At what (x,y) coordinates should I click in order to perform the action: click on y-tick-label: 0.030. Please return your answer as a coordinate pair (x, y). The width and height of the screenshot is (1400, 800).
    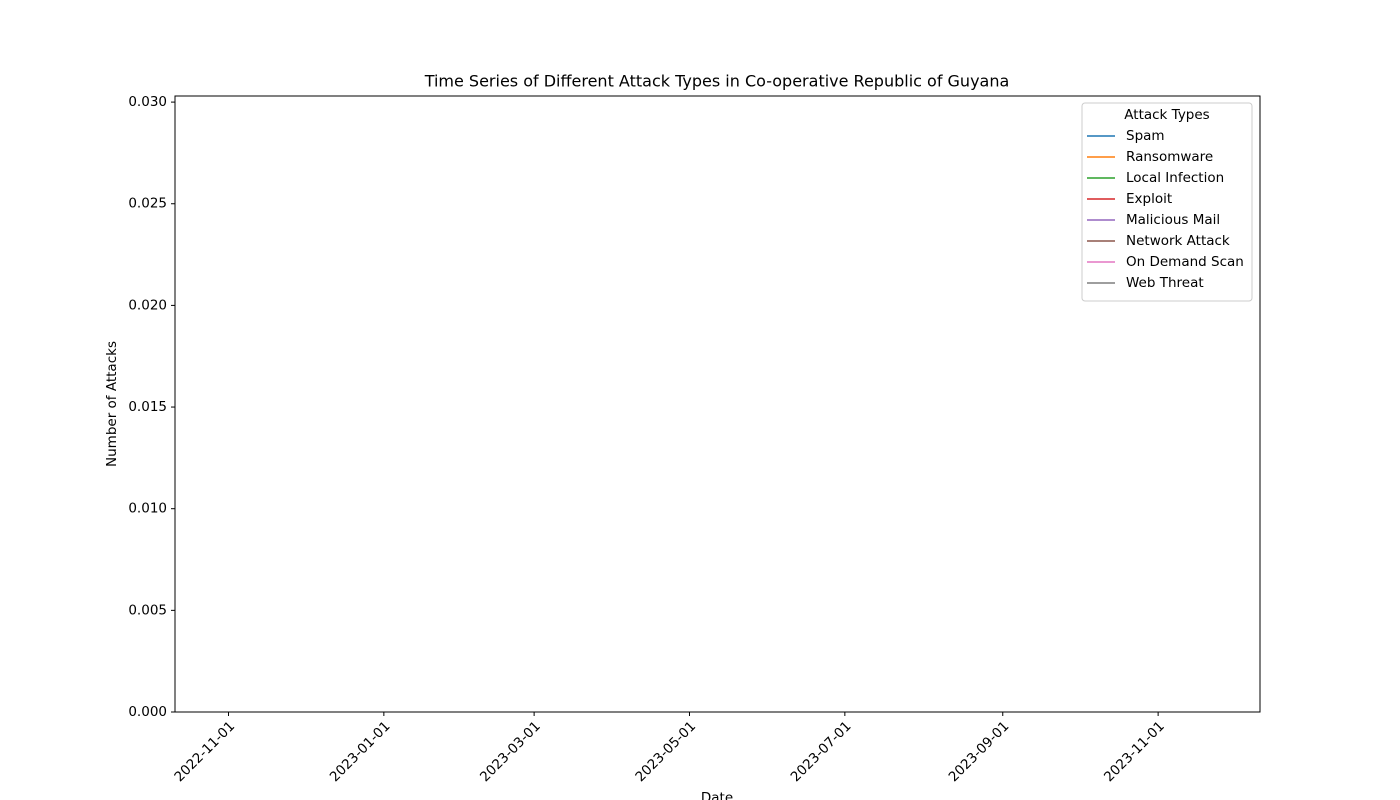
    Looking at the image, I should click on (147, 102).